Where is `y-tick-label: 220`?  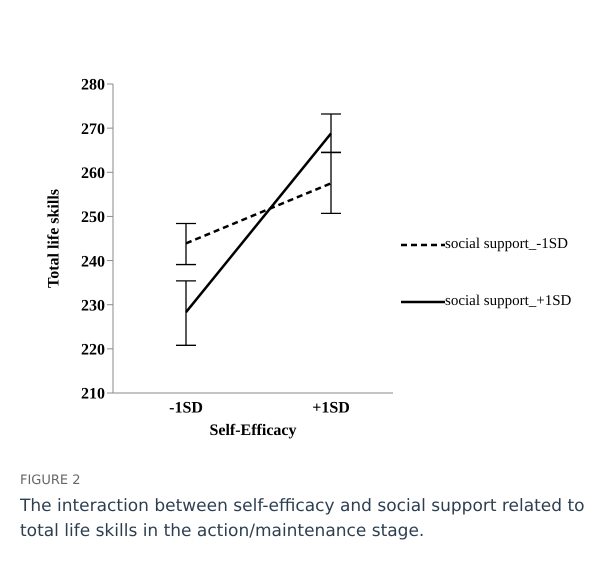
y-tick-label: 220 is located at coordinates (93, 350).